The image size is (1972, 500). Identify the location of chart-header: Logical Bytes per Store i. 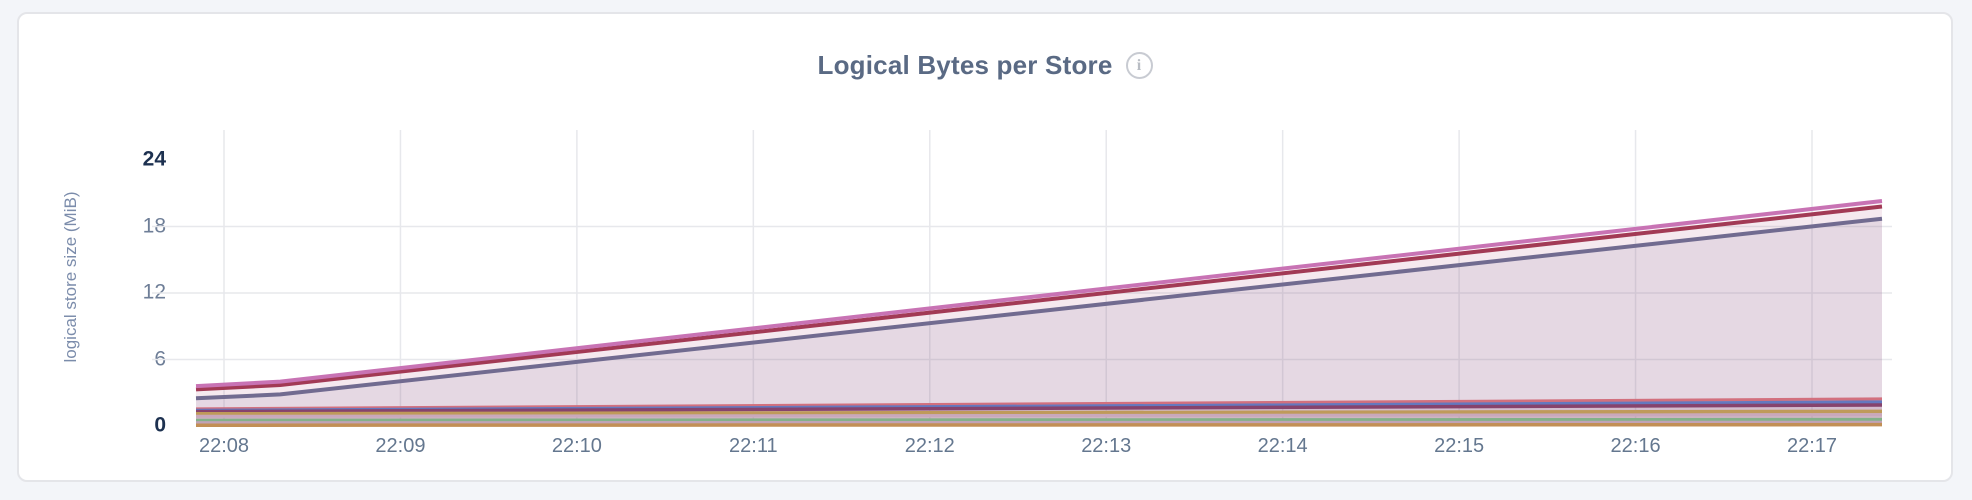
(985, 65).